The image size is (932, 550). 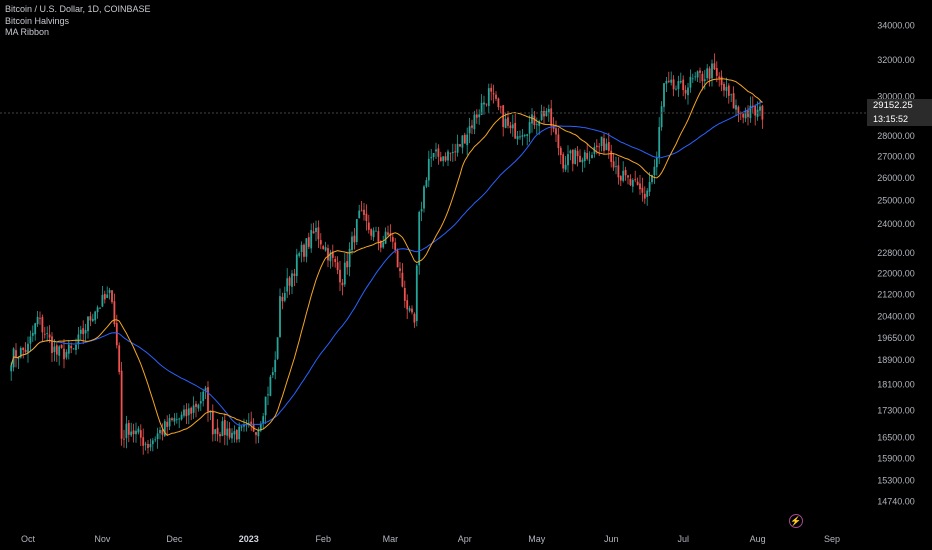 I want to click on y-tick-label: 21200.00, so click(x=896, y=295).